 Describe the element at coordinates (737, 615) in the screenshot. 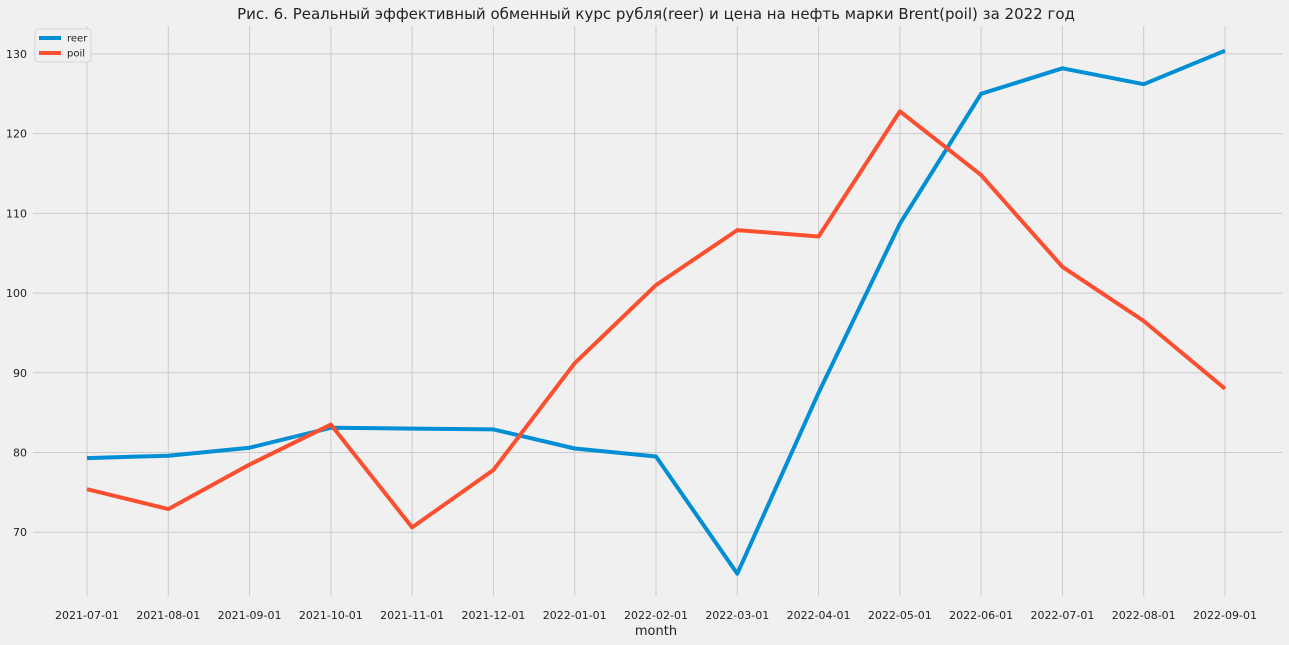

I see `x-tick-label: 2022-03-01` at that location.